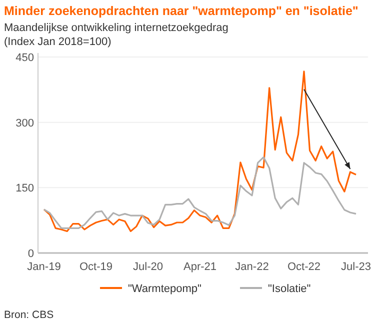 The image size is (385, 326). What do you see at coordinates (96, 267) in the screenshot?
I see `x-tick-label: Oct-19` at bounding box center [96, 267].